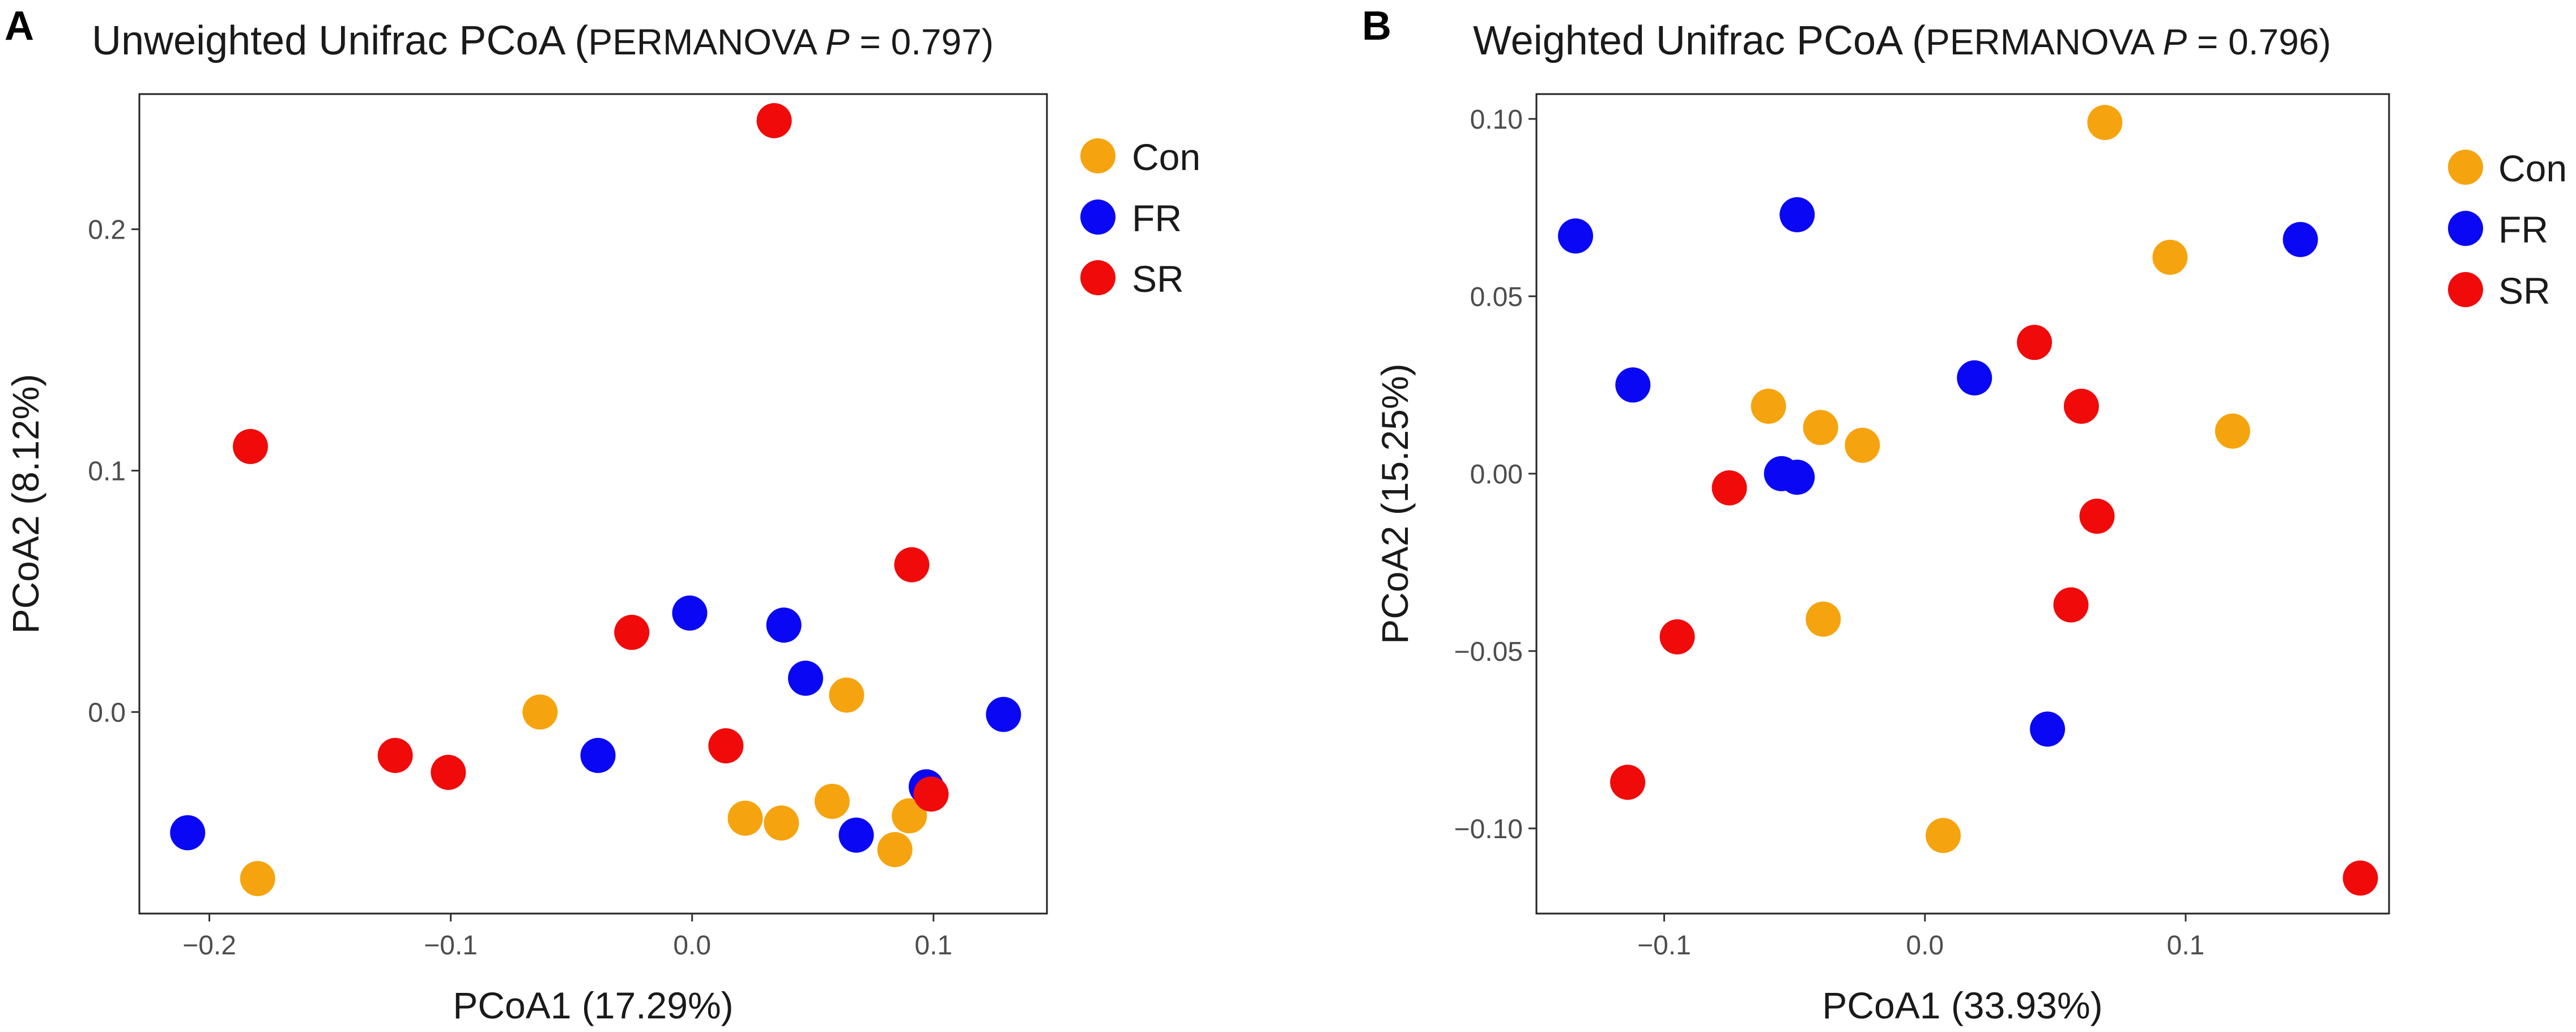  I want to click on panel-b-legend: Con FR SR, so click(2508, 229).